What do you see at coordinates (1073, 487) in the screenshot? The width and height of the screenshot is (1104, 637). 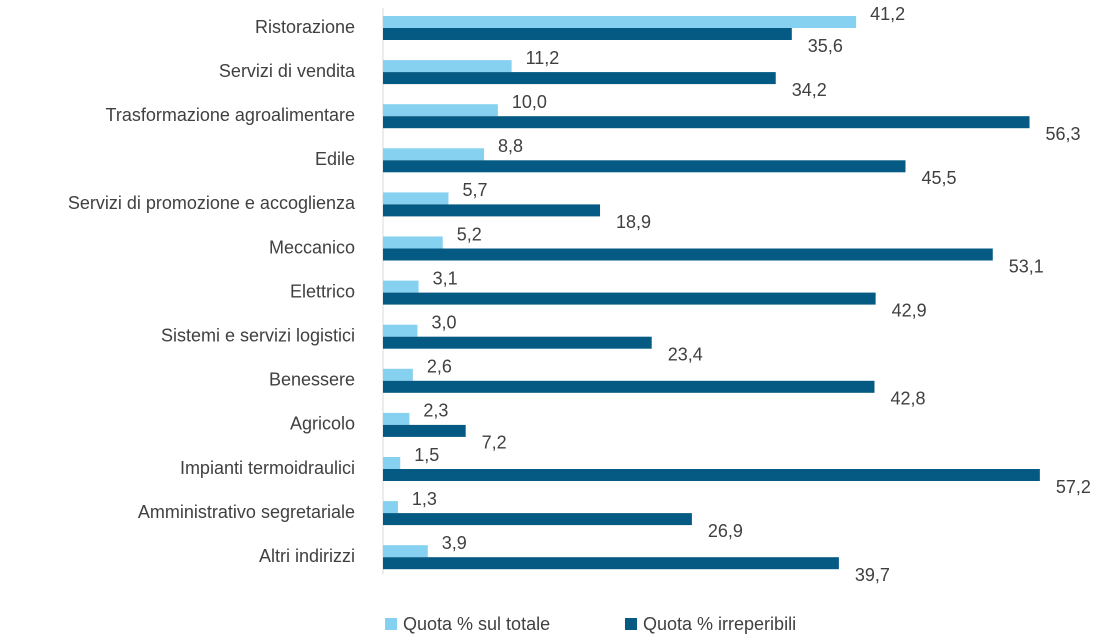 I see `value-label: 57,2` at bounding box center [1073, 487].